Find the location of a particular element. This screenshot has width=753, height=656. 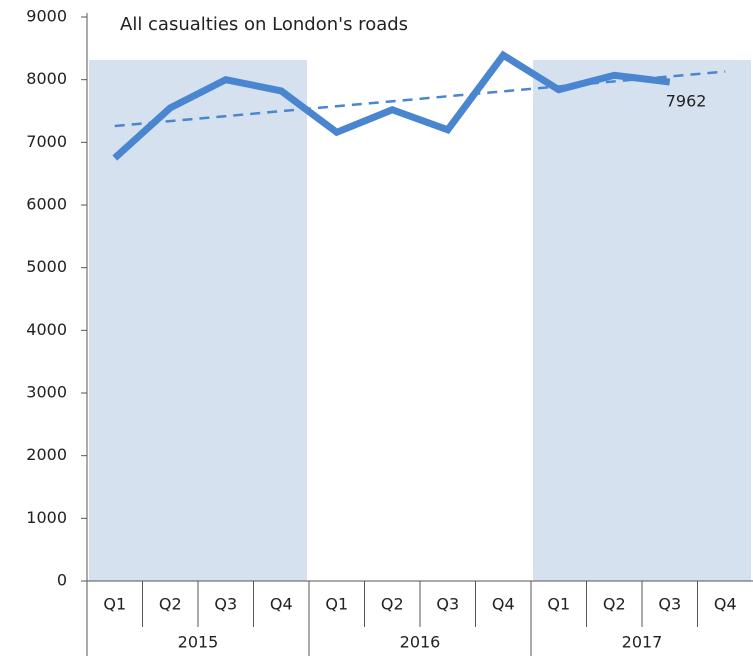

y-tick-label: 5000 is located at coordinates (46, 266).